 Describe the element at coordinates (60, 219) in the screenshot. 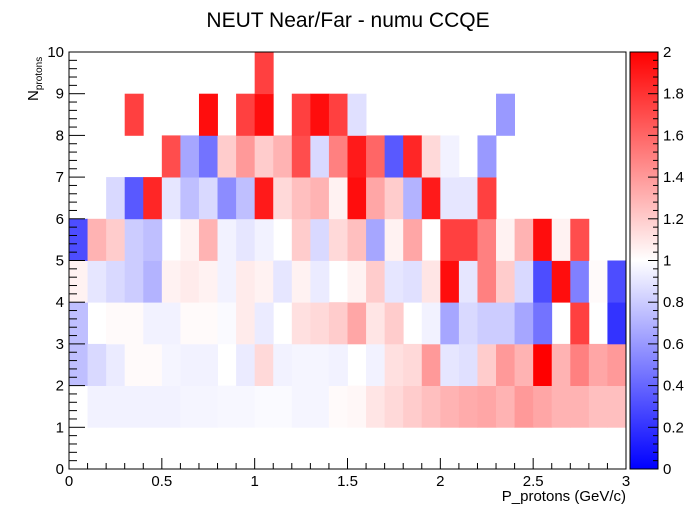

I see `y-tick-label: 6` at that location.